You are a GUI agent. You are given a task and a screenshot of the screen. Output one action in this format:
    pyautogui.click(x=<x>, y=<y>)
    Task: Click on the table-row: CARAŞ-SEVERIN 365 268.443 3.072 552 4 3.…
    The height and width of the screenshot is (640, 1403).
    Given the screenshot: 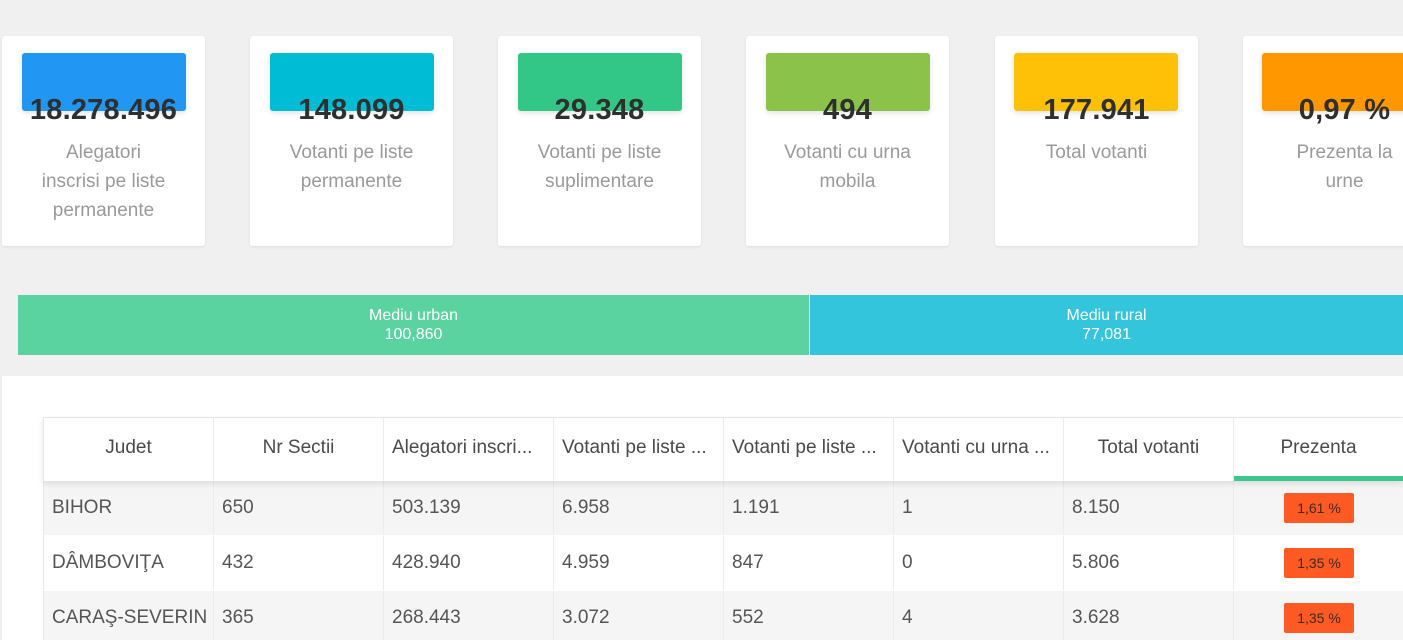 What is the action you would take?
    pyautogui.click(x=723, y=615)
    